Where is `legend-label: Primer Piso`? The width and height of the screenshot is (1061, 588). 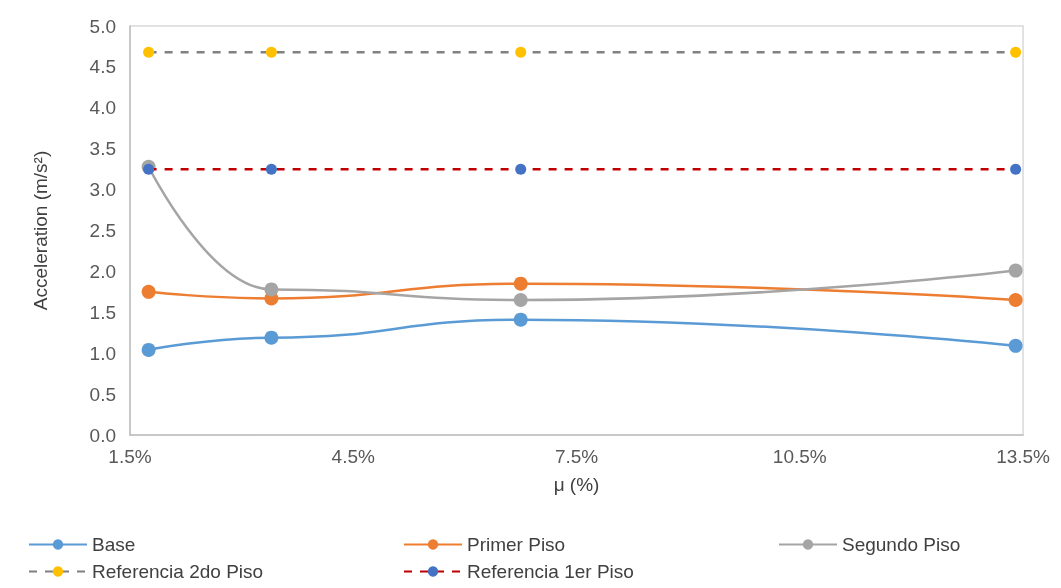
legend-label: Primer Piso is located at coordinates (516, 544).